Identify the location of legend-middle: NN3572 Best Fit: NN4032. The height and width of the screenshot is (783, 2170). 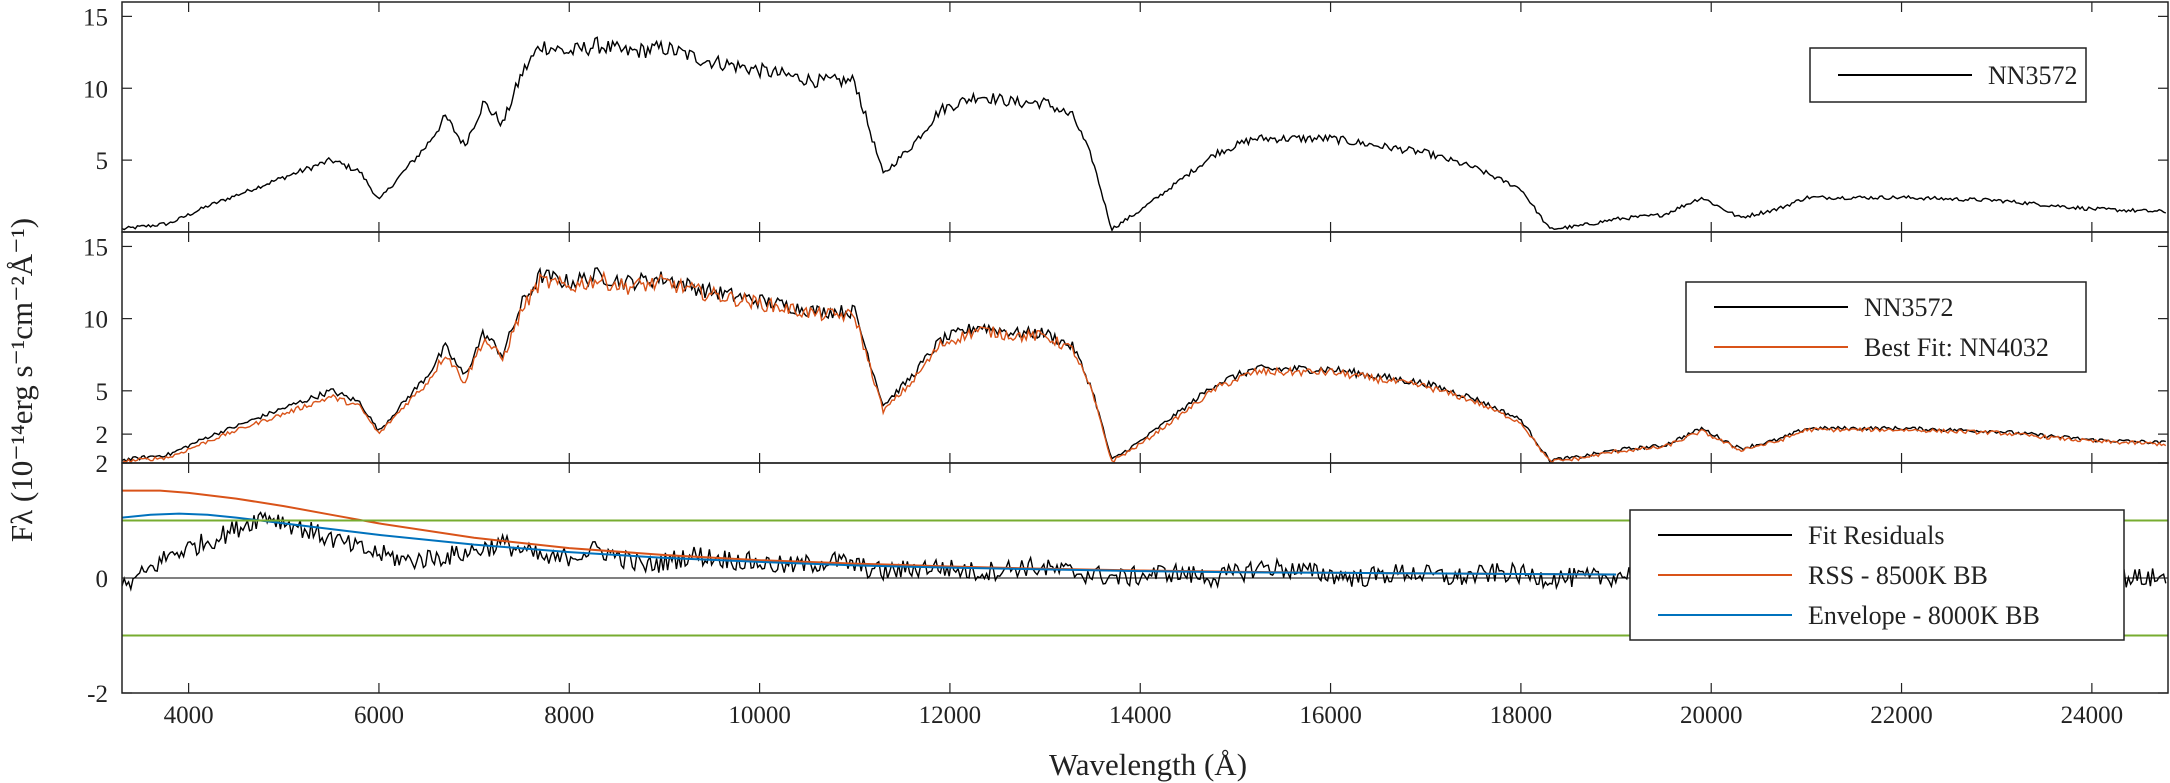
(1886, 327).